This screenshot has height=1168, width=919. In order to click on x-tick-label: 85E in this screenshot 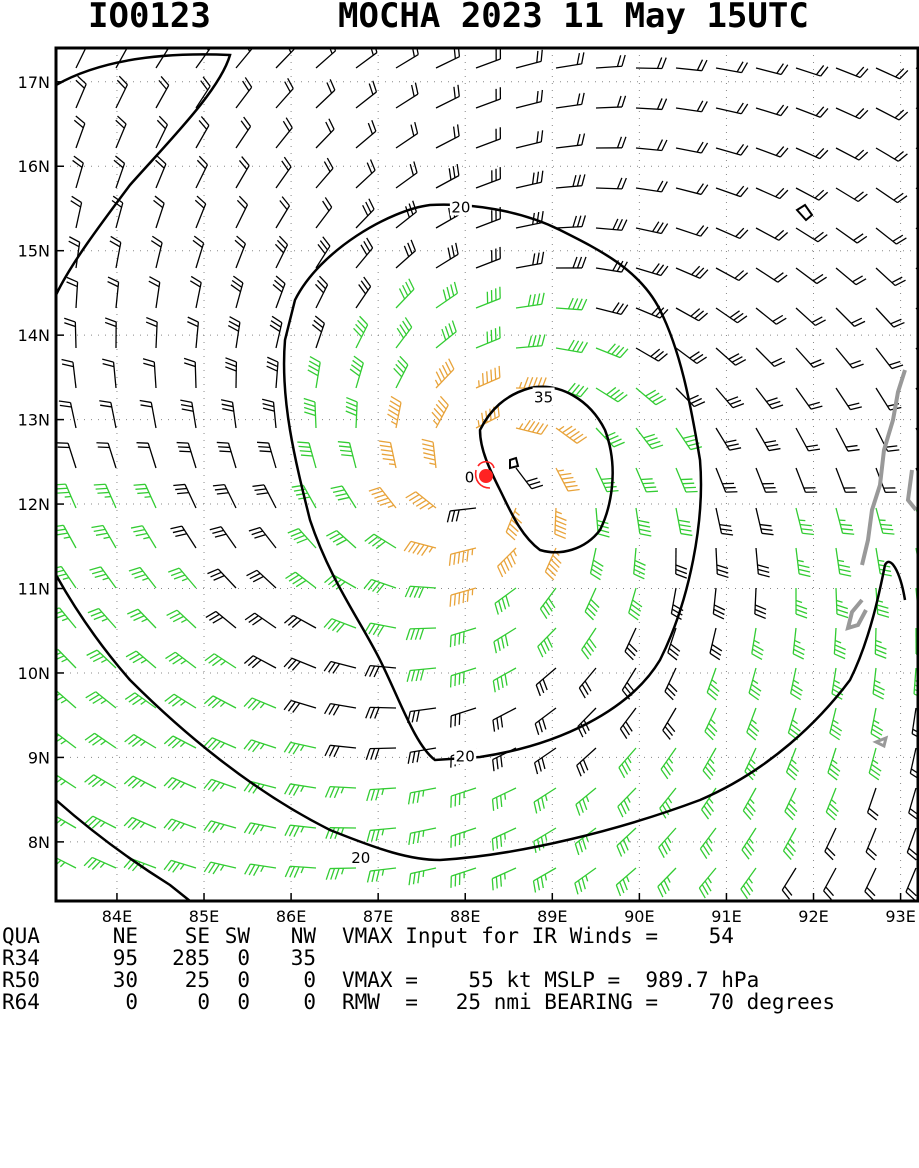, I will do `click(204, 916)`.